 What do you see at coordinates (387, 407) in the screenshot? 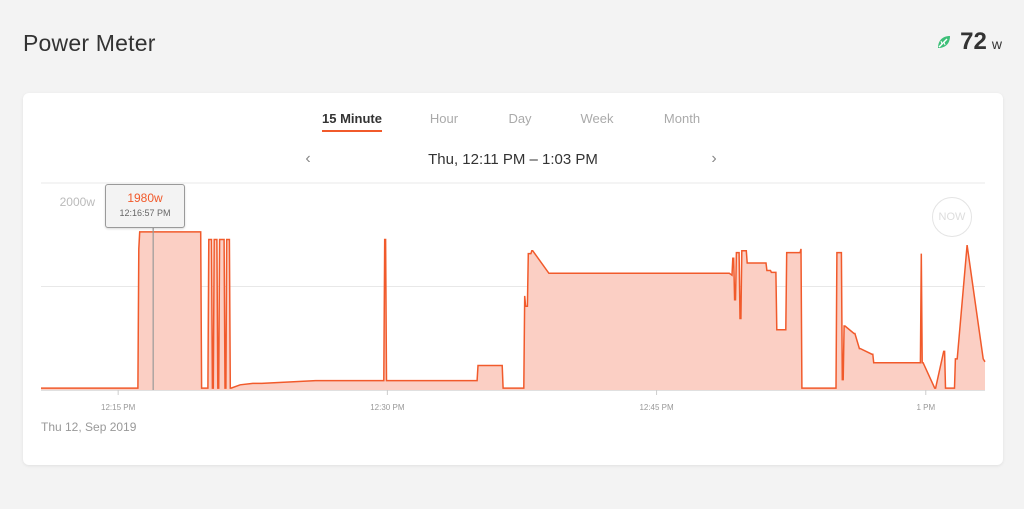
I see `x-tick-label: 12:30 PM` at bounding box center [387, 407].